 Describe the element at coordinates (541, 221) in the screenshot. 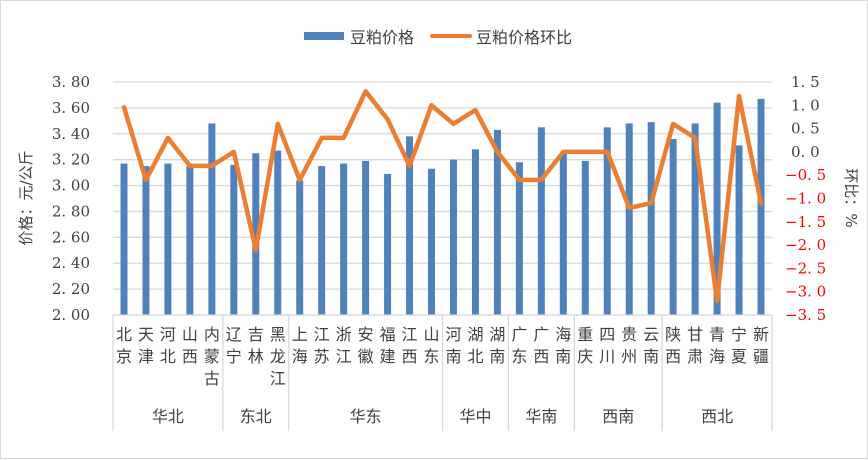

I see `bar-广西` at that location.